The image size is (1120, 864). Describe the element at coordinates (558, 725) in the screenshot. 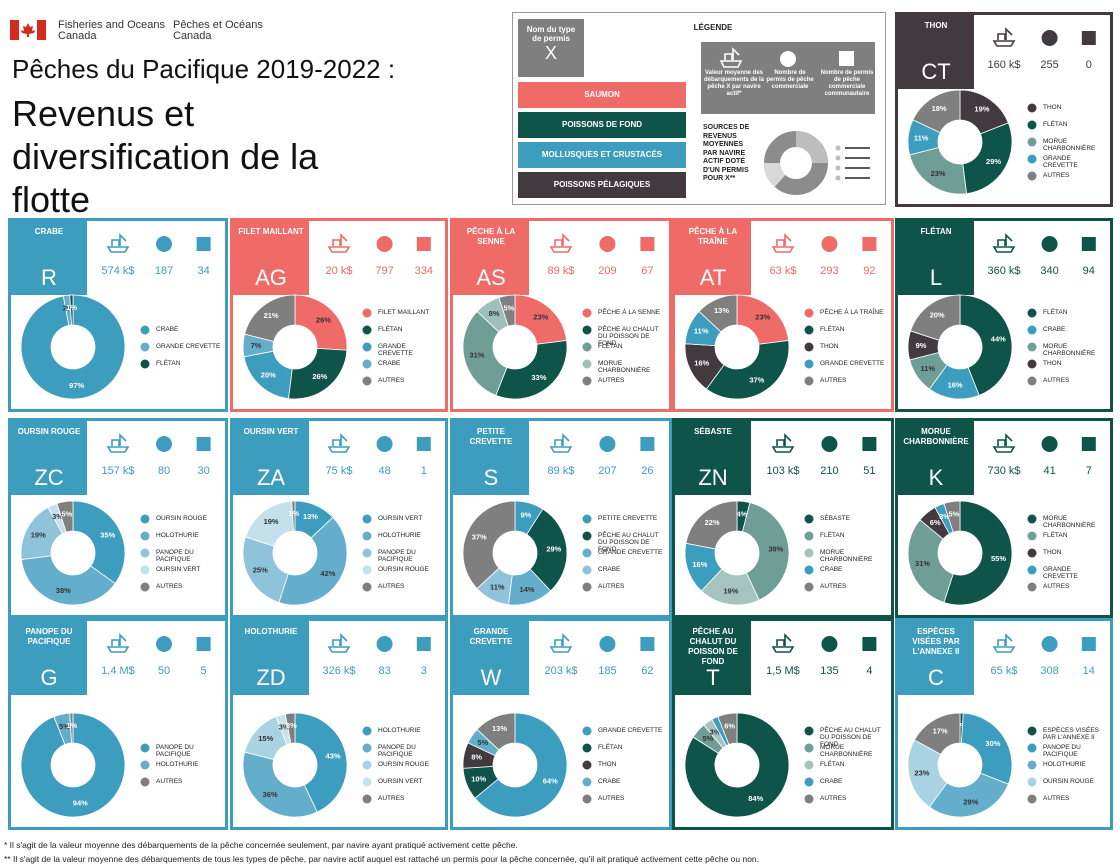

I see `panel-graphics: 203 k$ 185 62 64% 10% 8% 5% 13%` at that location.